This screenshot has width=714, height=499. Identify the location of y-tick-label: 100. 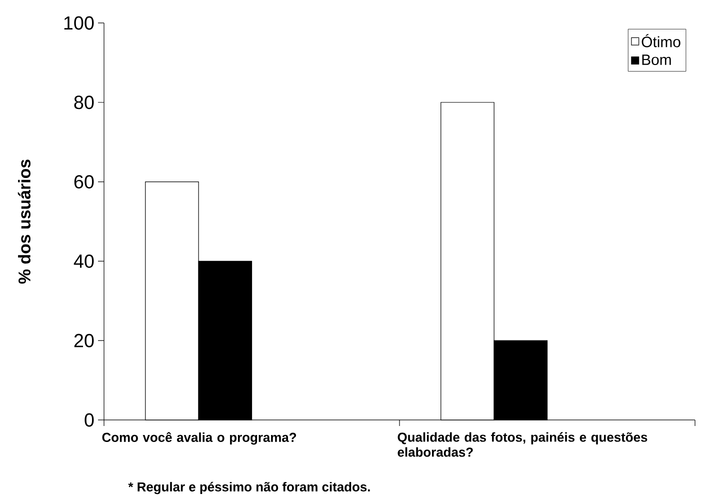
(79, 23).